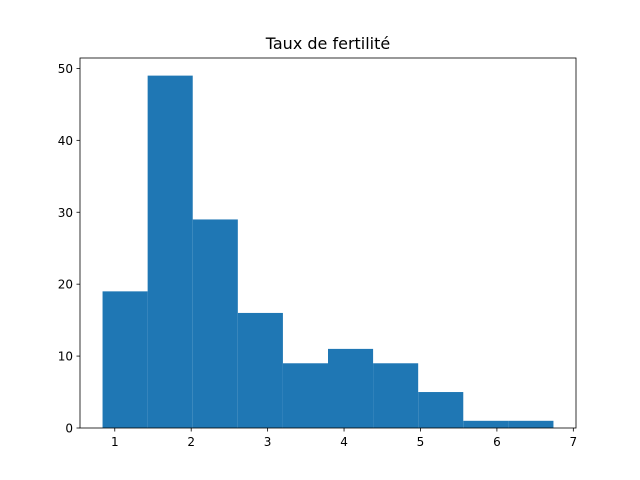  I want to click on y-tick-label: 40, so click(65, 141).